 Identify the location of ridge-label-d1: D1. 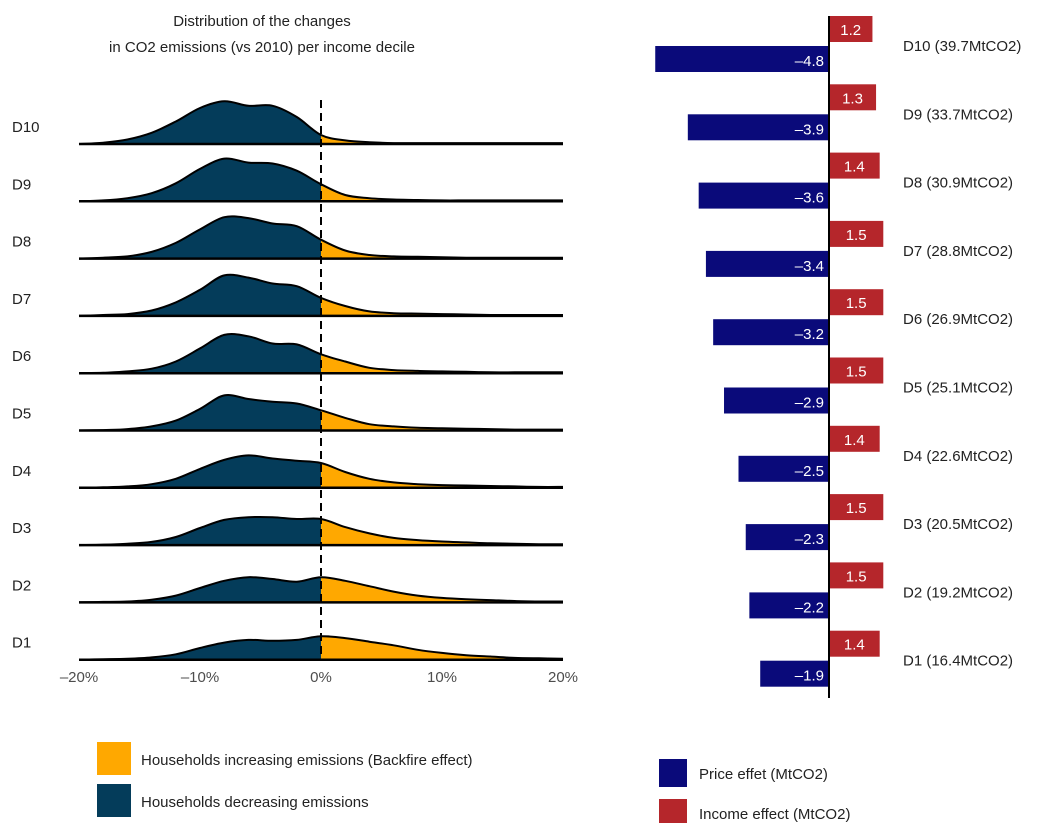
(21, 643).